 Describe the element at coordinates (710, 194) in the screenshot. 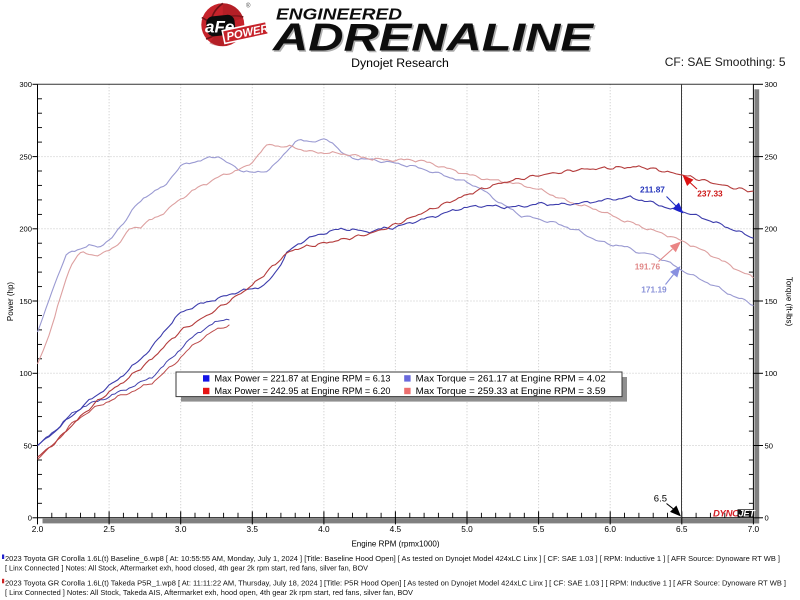

I see `svg-text: 237.33` at that location.